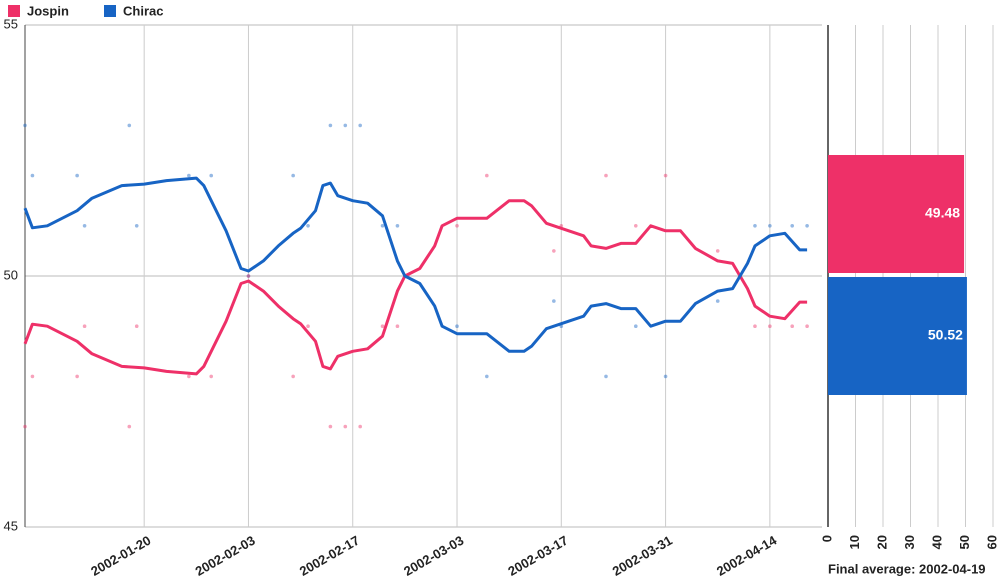  Describe the element at coordinates (826, 538) in the screenshot. I see `x-tick-label: 0` at that location.